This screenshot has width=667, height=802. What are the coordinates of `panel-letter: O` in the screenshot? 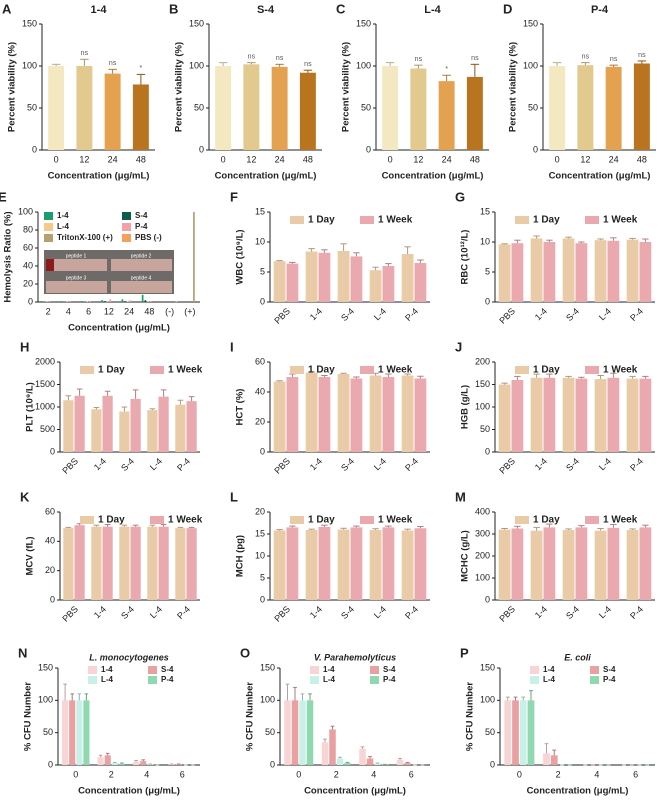 It's located at (245, 652).